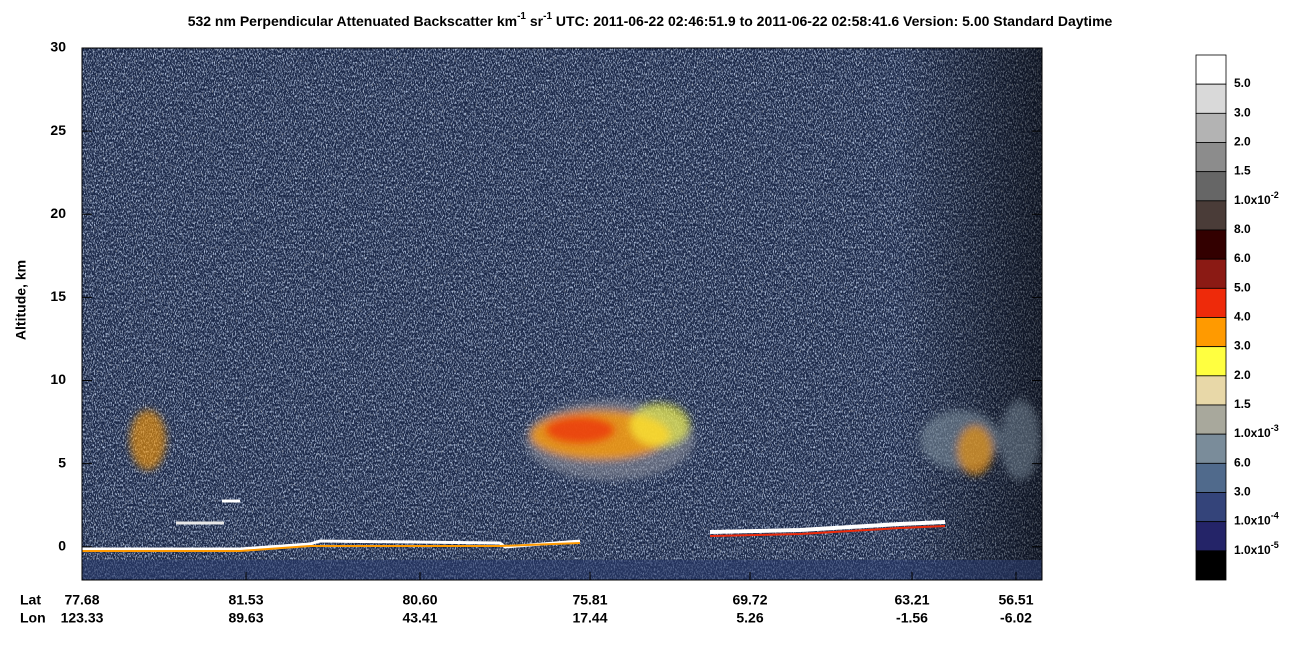 Image resolution: width=1300 pixels, height=667 pixels. Describe the element at coordinates (62, 545) in the screenshot. I see `y-tick-label: 0` at that location.